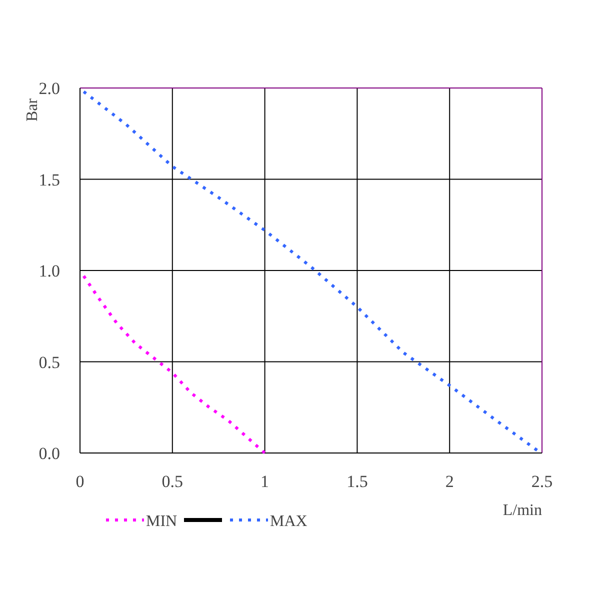  Describe the element at coordinates (80, 481) in the screenshot. I see `x-tick-label: 0` at that location.